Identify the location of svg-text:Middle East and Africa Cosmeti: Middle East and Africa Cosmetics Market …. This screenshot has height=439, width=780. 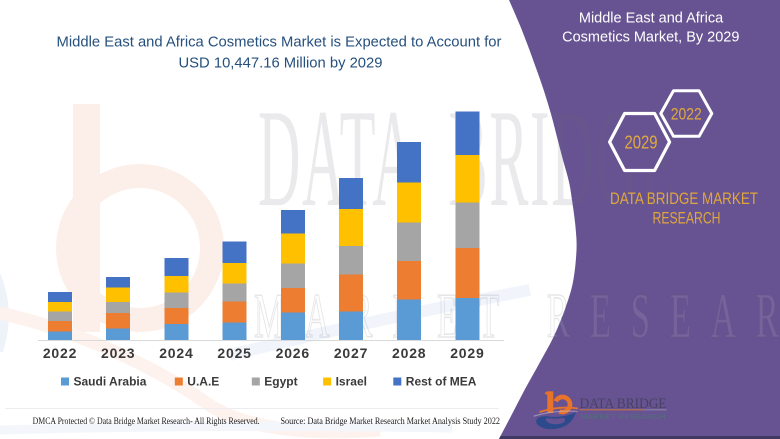
(279, 43).